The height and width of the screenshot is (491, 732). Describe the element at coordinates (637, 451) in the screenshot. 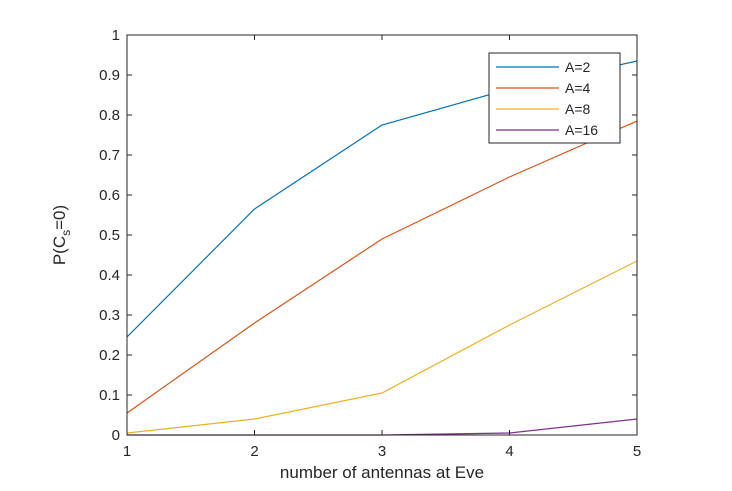

I see `x-tick-label: 5` at that location.